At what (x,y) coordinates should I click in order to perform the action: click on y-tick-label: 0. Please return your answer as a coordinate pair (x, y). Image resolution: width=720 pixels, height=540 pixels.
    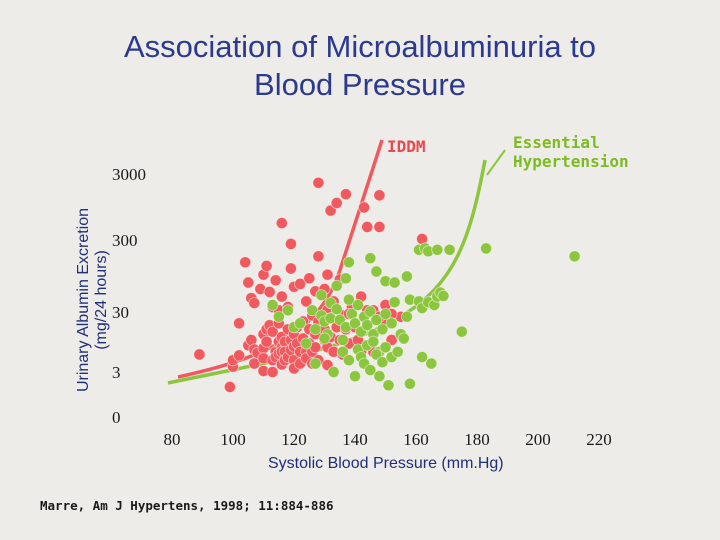
    Looking at the image, I should click on (116, 417).